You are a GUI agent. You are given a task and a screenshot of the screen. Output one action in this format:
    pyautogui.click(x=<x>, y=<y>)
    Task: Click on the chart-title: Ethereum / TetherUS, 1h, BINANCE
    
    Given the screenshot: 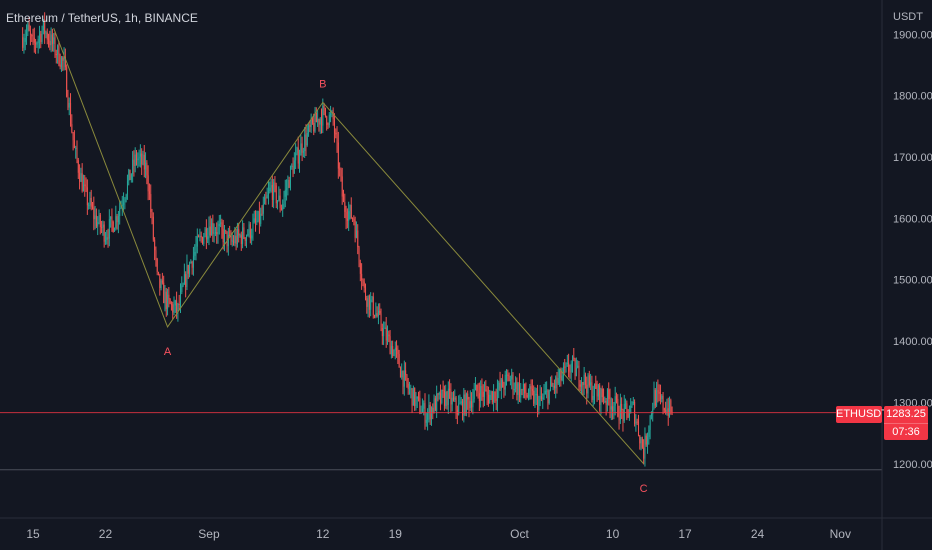 What is the action you would take?
    pyautogui.click(x=102, y=18)
    